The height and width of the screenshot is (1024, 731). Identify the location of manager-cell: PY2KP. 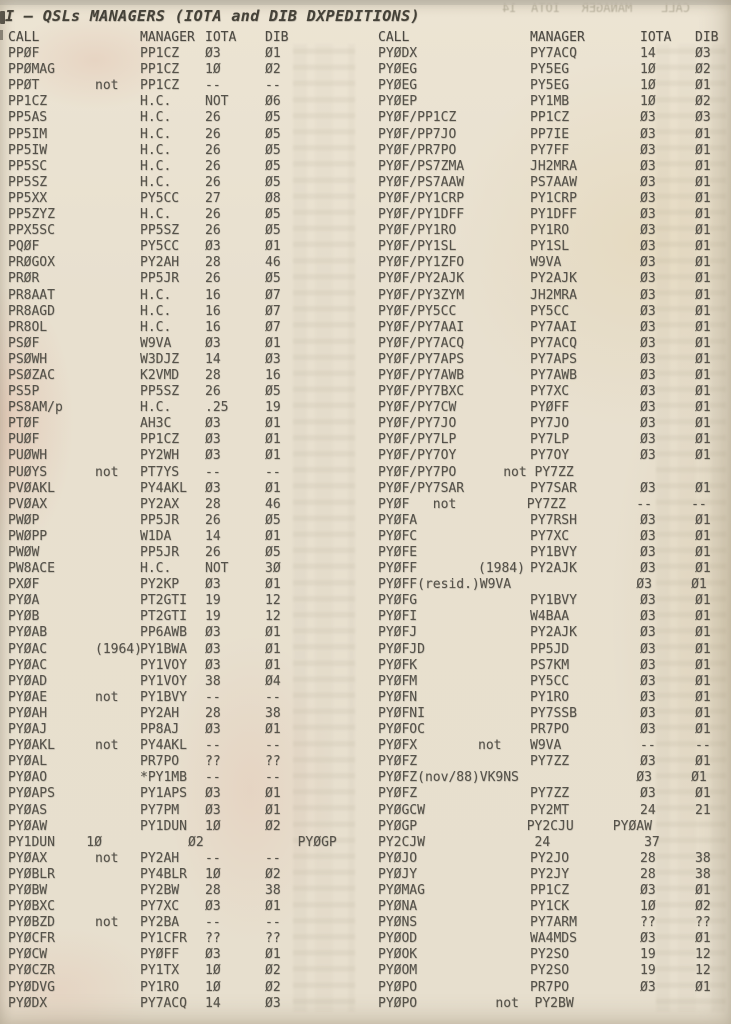
(160, 585).